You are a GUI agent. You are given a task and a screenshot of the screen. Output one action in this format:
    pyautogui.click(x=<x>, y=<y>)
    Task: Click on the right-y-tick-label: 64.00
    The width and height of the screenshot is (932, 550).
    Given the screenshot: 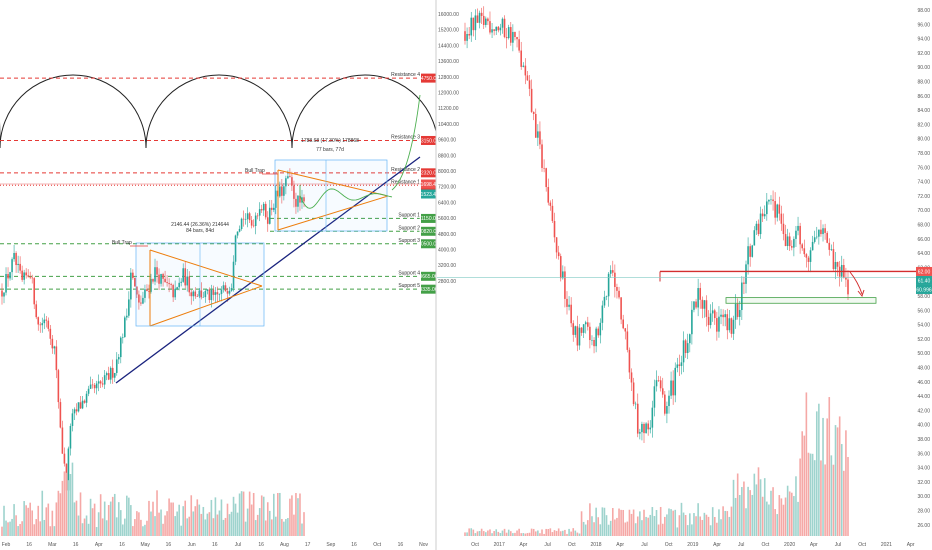 What is the action you would take?
    pyautogui.click(x=923, y=254)
    